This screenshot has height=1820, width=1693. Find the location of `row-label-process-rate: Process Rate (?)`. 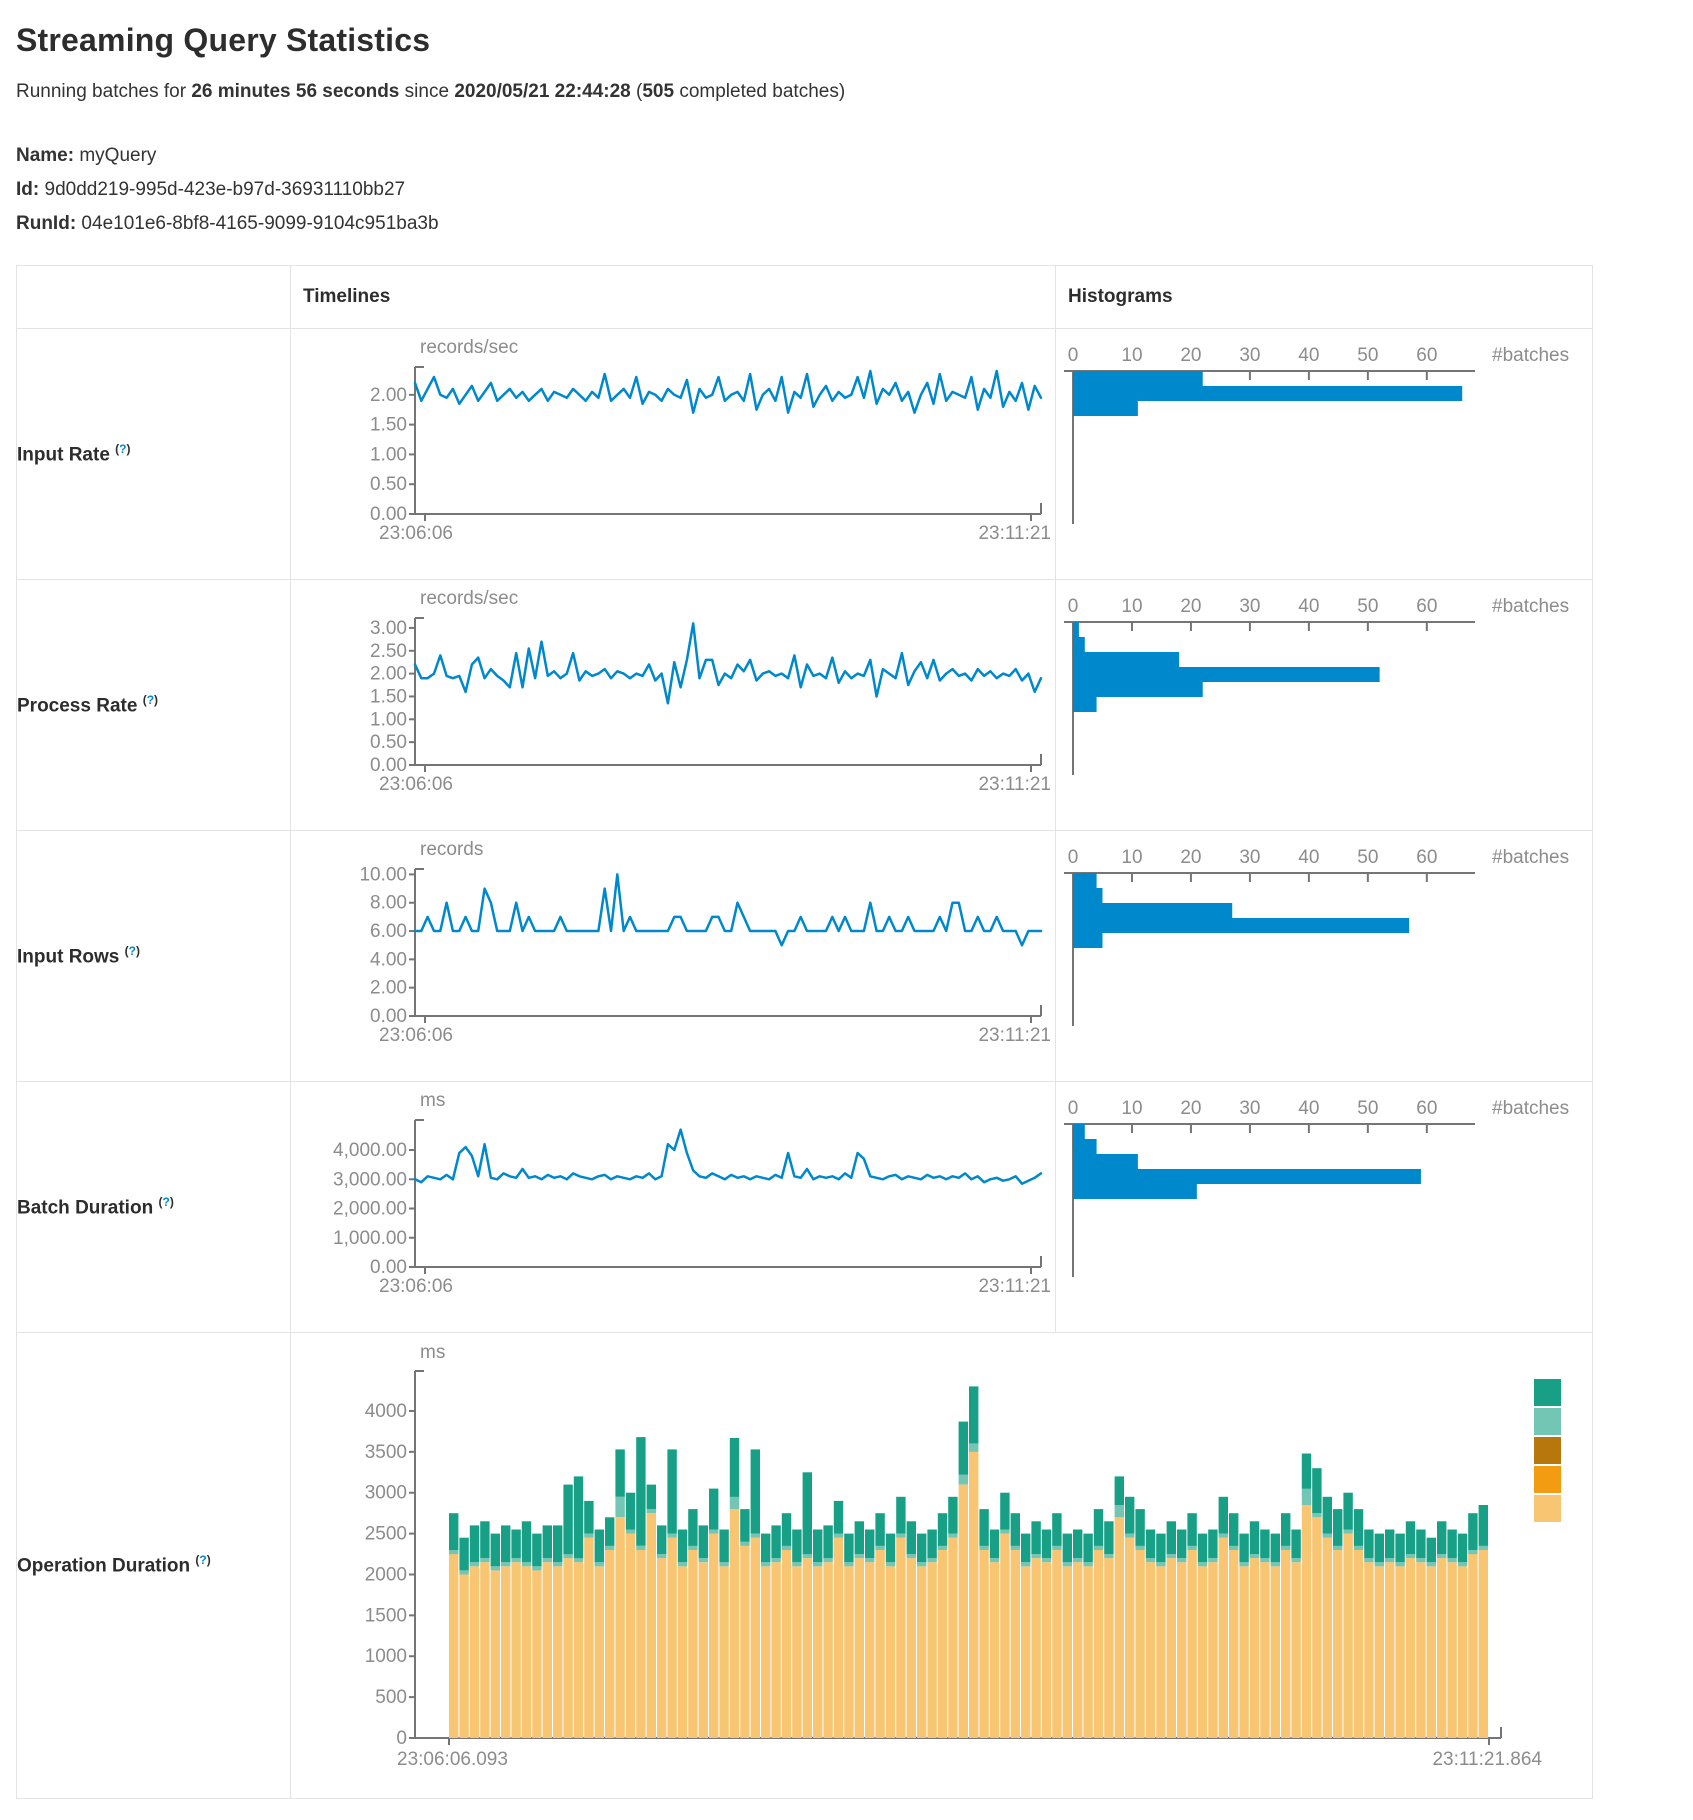

row-label-process-rate: Process Rate (?) is located at coordinates (153, 705).